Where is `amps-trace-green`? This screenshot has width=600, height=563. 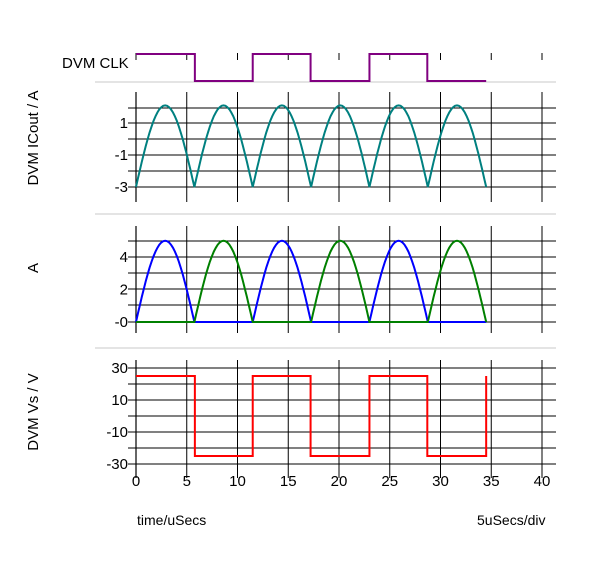 amps-trace-green is located at coordinates (312, 281).